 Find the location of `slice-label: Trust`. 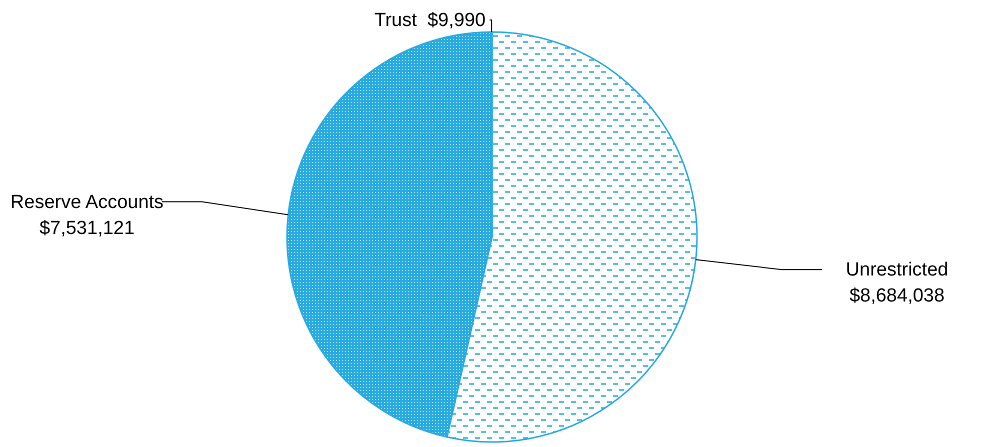

slice-label: Trust is located at coordinates (395, 20).